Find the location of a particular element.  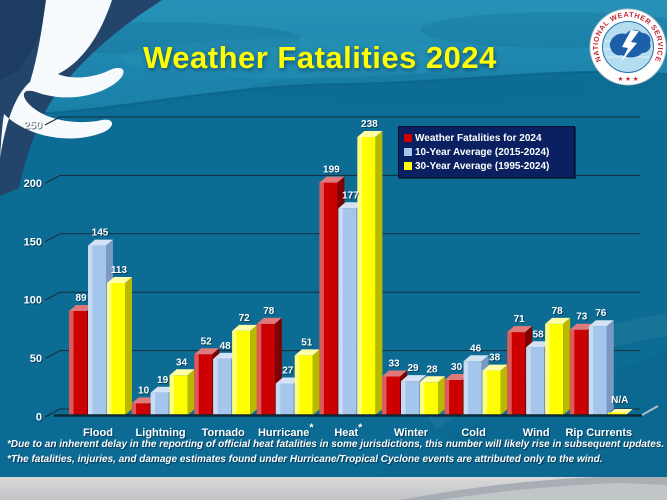

bar-value-label: 10 is located at coordinates (144, 390).